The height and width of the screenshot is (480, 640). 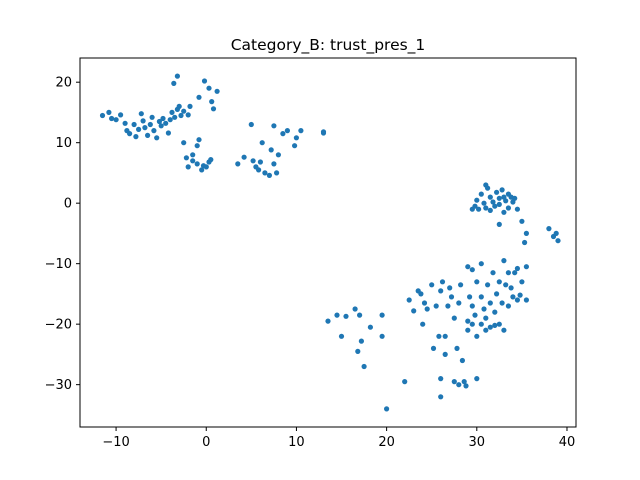 I want to click on x-tick-label: 0, so click(x=206, y=442).